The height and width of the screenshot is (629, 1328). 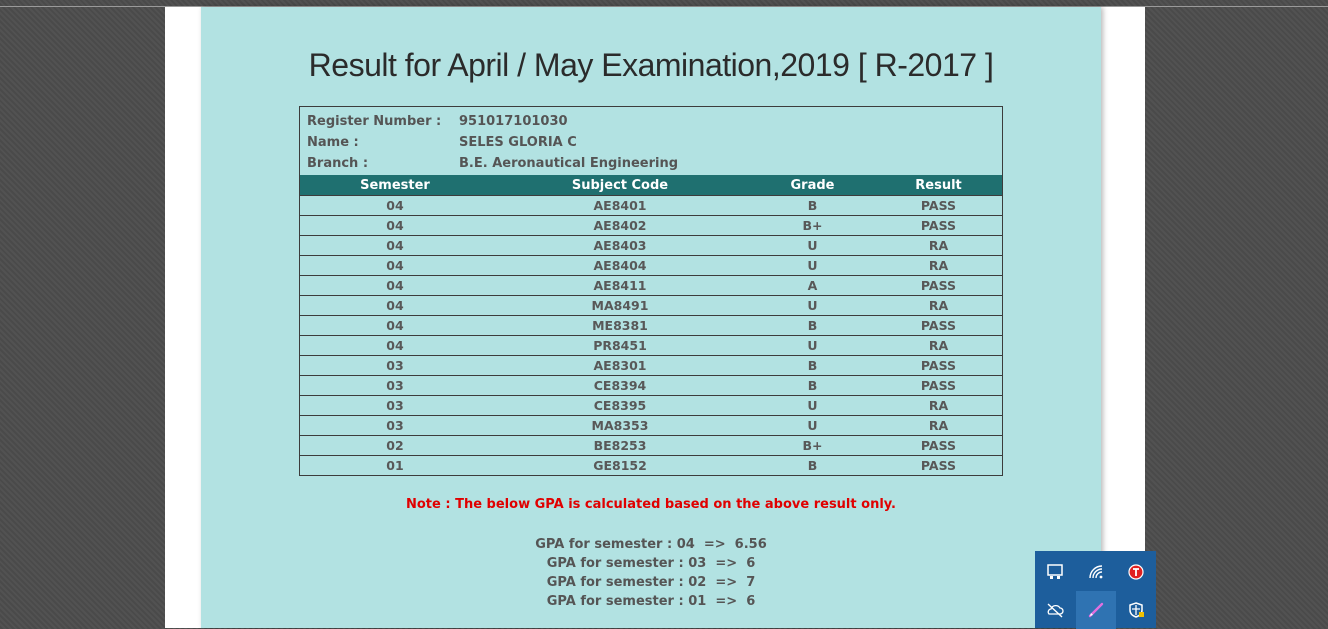 I want to click on branch-value: B.E. Aeronautical Engineering, so click(x=569, y=163).